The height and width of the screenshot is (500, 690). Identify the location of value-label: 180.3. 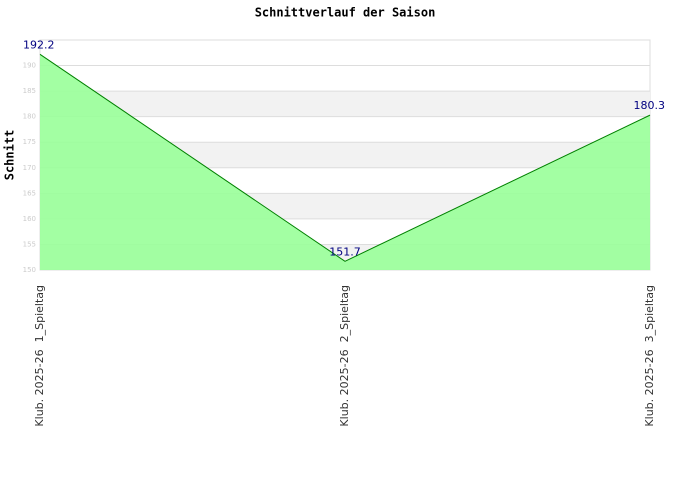
(650, 105).